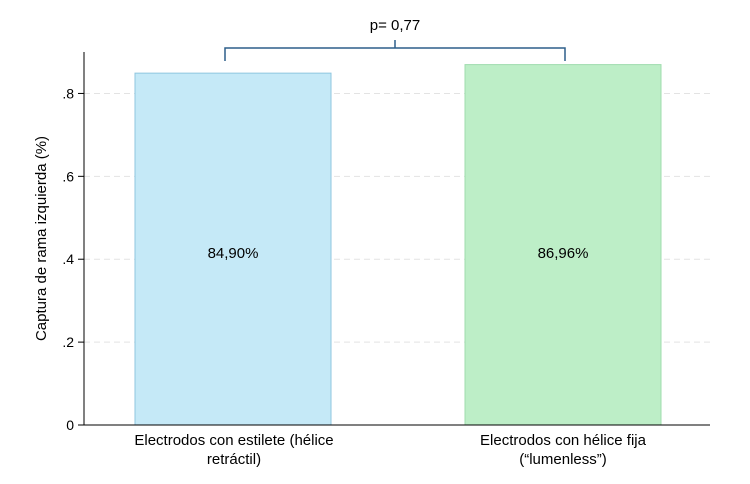 This screenshot has height=484, width=750. I want to click on bracket-line, so click(395, 54).